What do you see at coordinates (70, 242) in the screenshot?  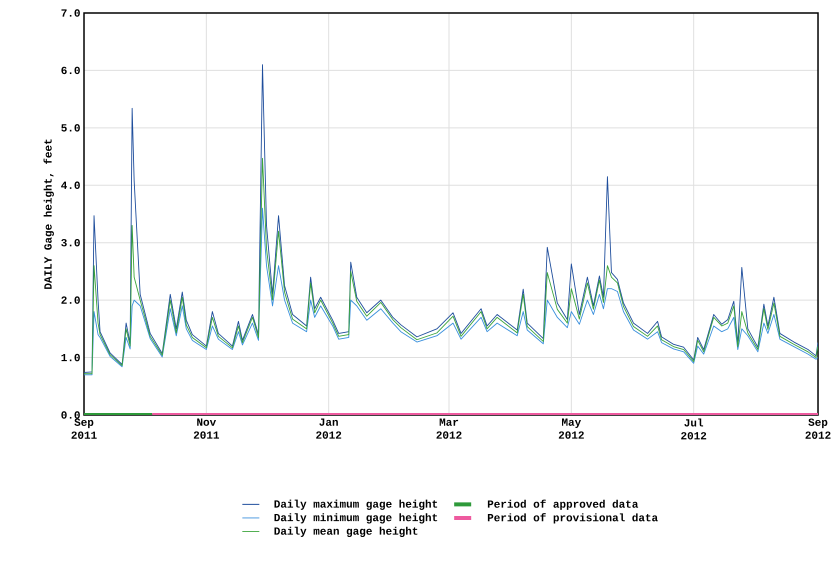 I see `y-tick-label: 3.0` at bounding box center [70, 242].